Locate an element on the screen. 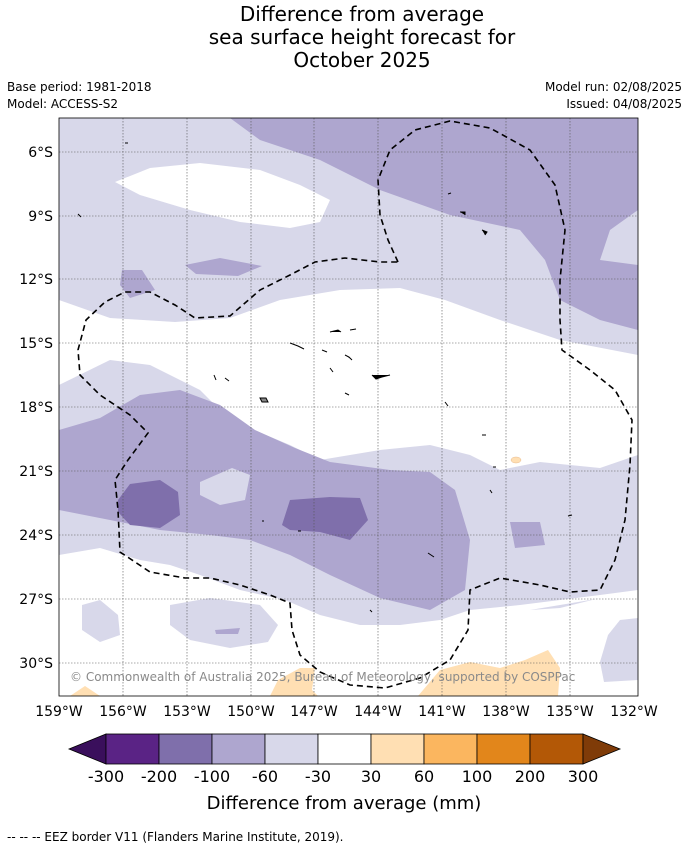  base-period-text: Base period: 1981-2018 is located at coordinates (79, 87).